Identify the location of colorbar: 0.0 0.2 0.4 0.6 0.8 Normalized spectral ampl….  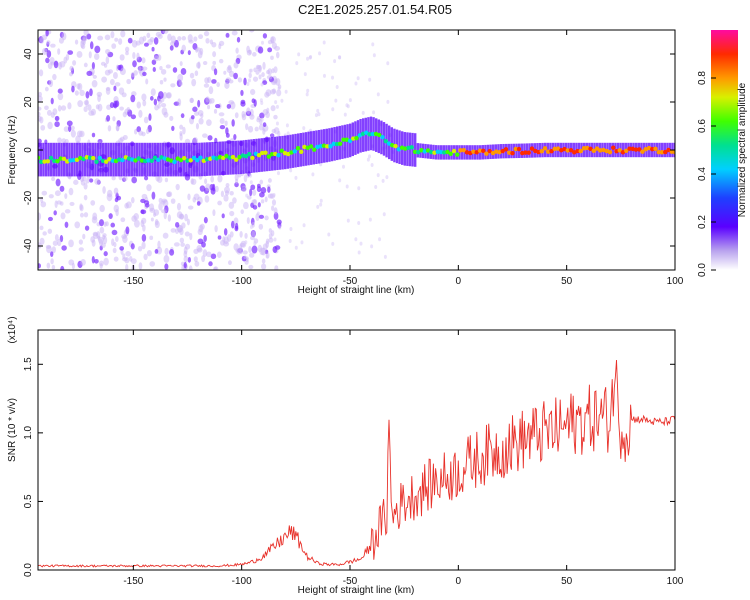
(722, 153).